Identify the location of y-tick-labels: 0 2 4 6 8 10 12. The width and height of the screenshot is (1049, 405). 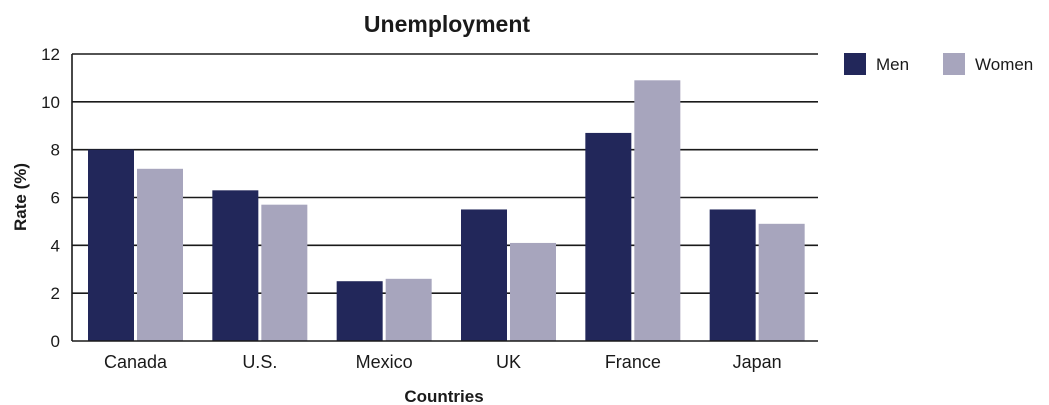
(50, 198).